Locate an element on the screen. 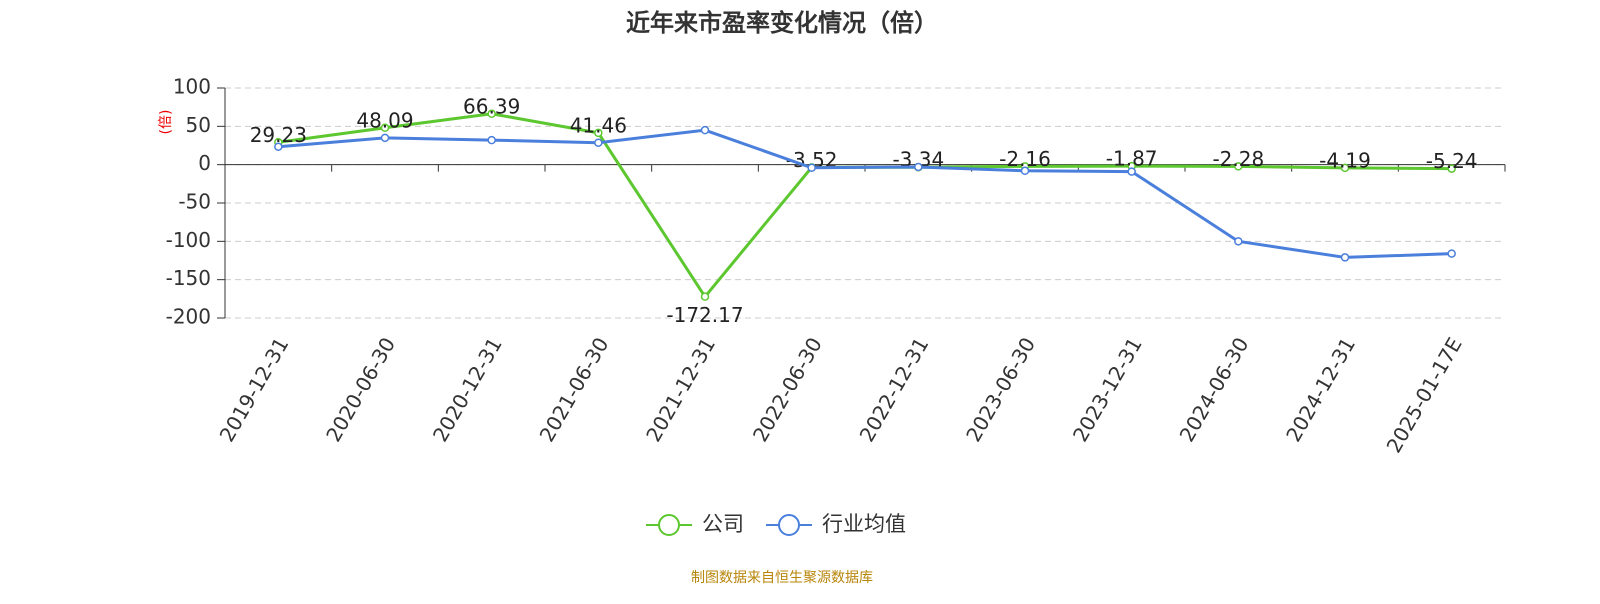 The image size is (1600, 604). y-tick-label: 100 is located at coordinates (192, 87).